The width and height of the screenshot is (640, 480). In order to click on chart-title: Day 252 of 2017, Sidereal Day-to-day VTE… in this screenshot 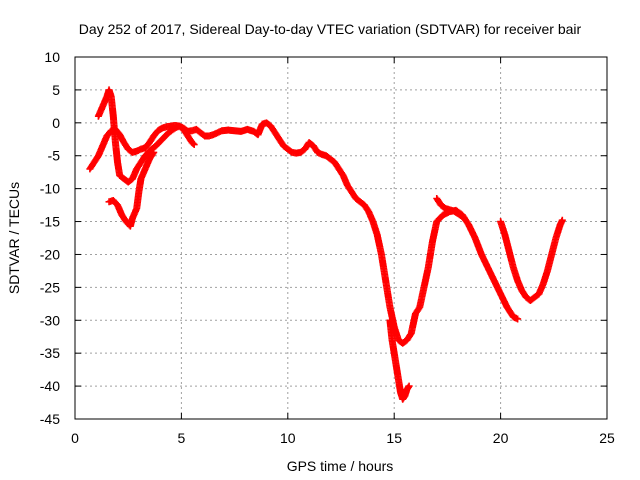, I will do `click(330, 29)`.